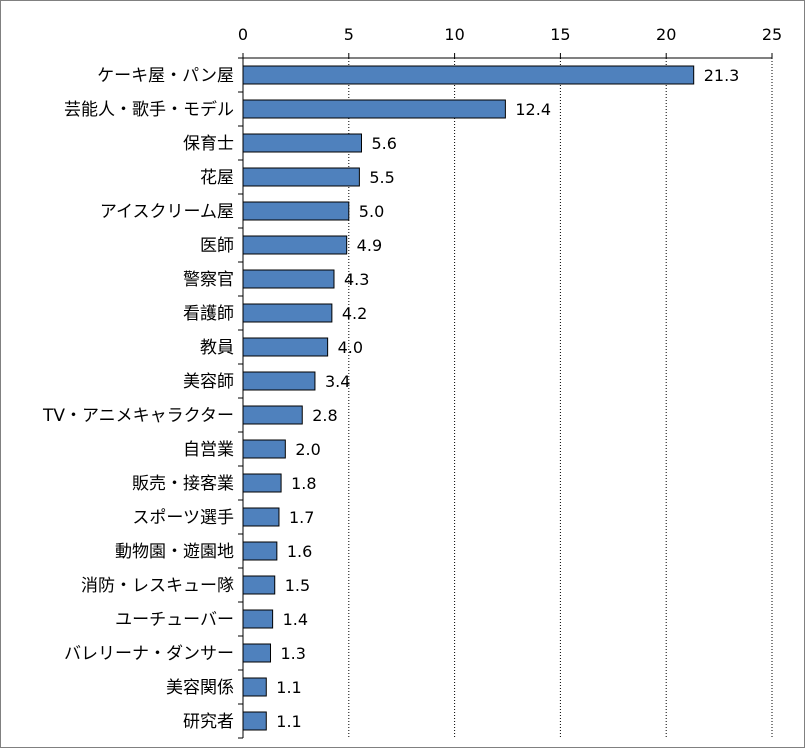 This screenshot has height=748, width=805. Describe the element at coordinates (354, 313) in the screenshot. I see `value-label: 4.2` at that location.